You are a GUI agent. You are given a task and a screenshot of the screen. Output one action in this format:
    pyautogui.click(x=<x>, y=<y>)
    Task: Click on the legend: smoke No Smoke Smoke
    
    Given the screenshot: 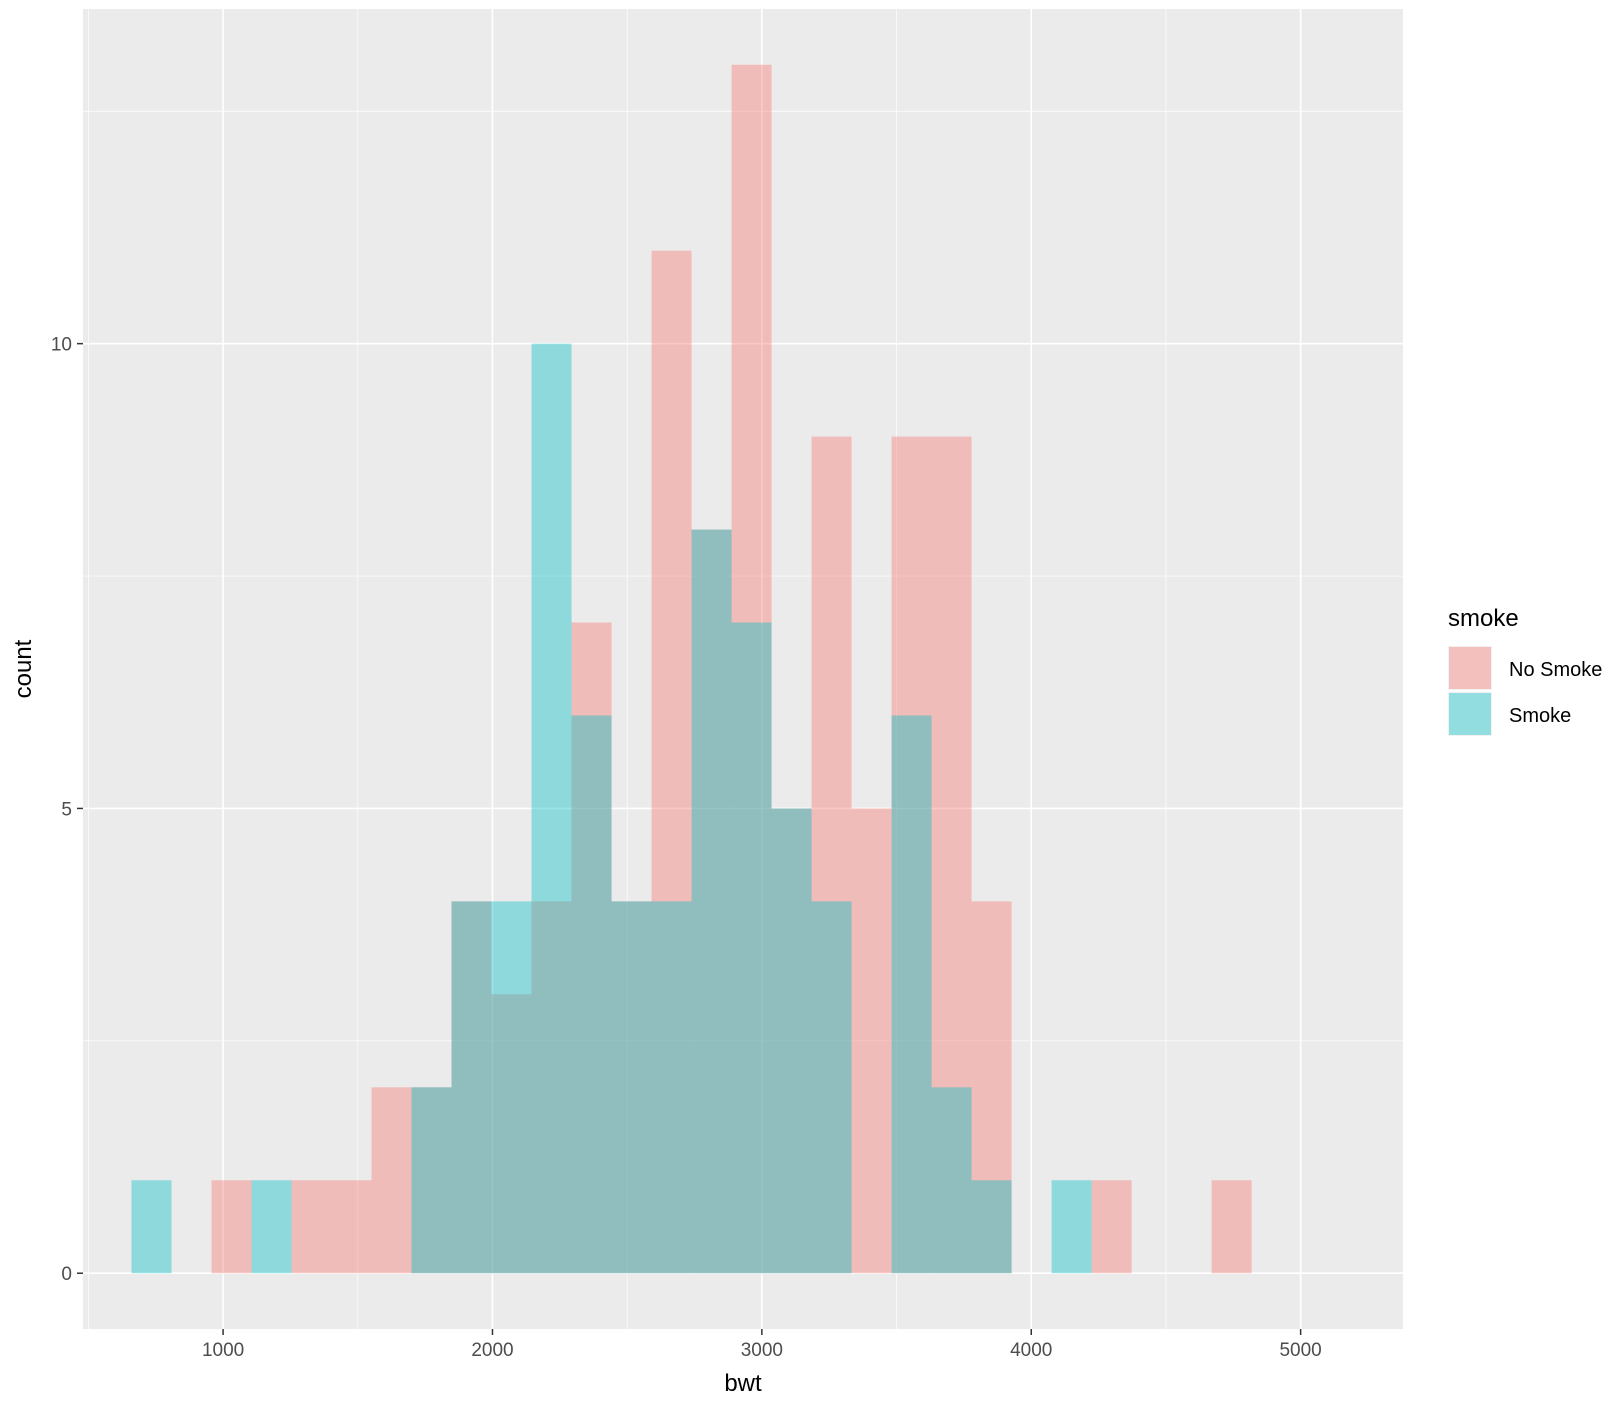 What is the action you would take?
    pyautogui.click(x=1525, y=670)
    